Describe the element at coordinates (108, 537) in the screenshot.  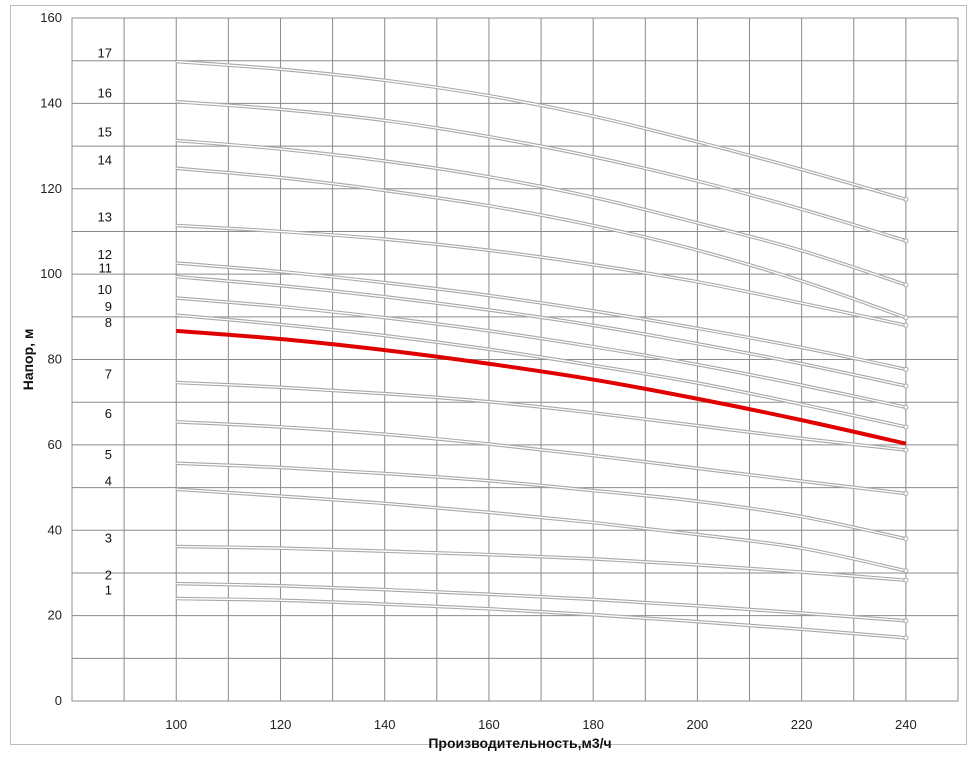
I see `curve-3-label: 3` at that location.